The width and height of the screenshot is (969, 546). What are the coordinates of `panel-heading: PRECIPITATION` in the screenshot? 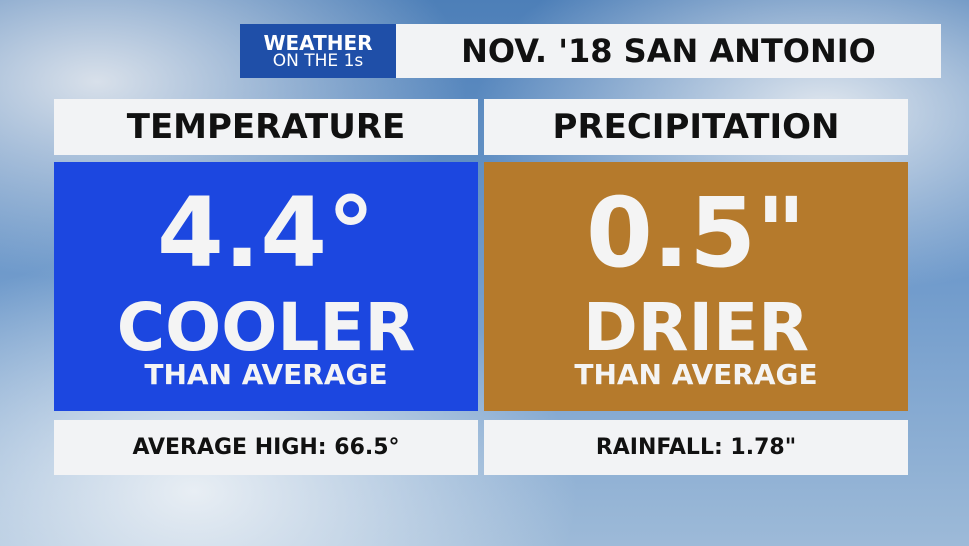 It's located at (696, 127).